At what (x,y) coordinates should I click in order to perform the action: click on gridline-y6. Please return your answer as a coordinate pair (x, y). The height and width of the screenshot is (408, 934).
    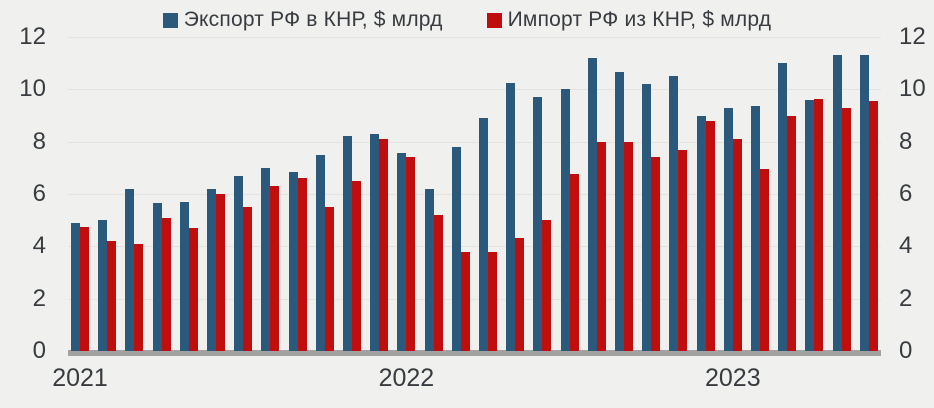
    Looking at the image, I should click on (474, 194).